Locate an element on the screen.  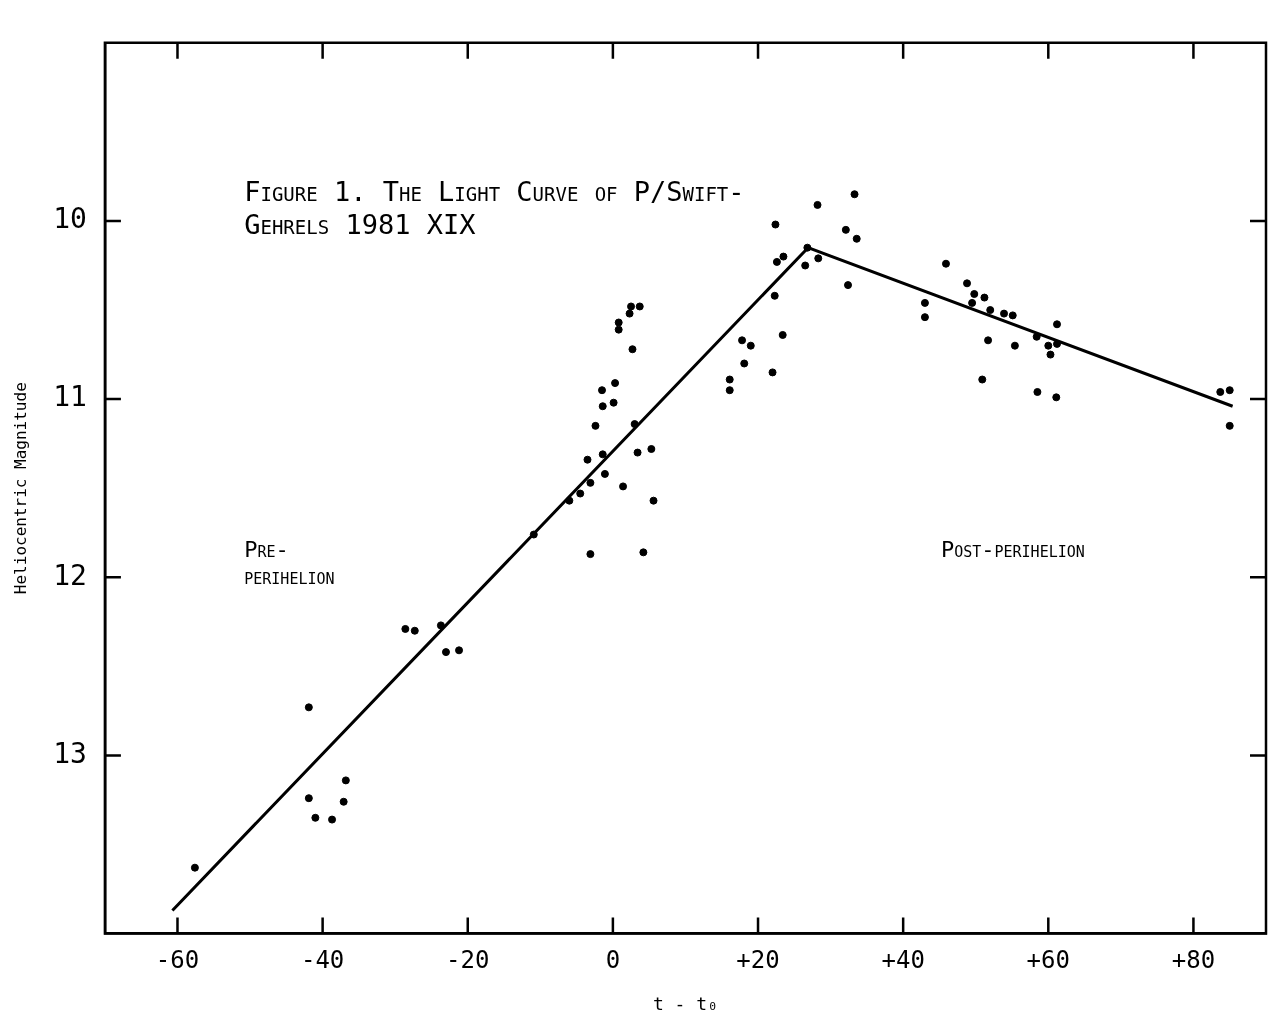
y-tick-label: 12 is located at coordinates (70, 575).